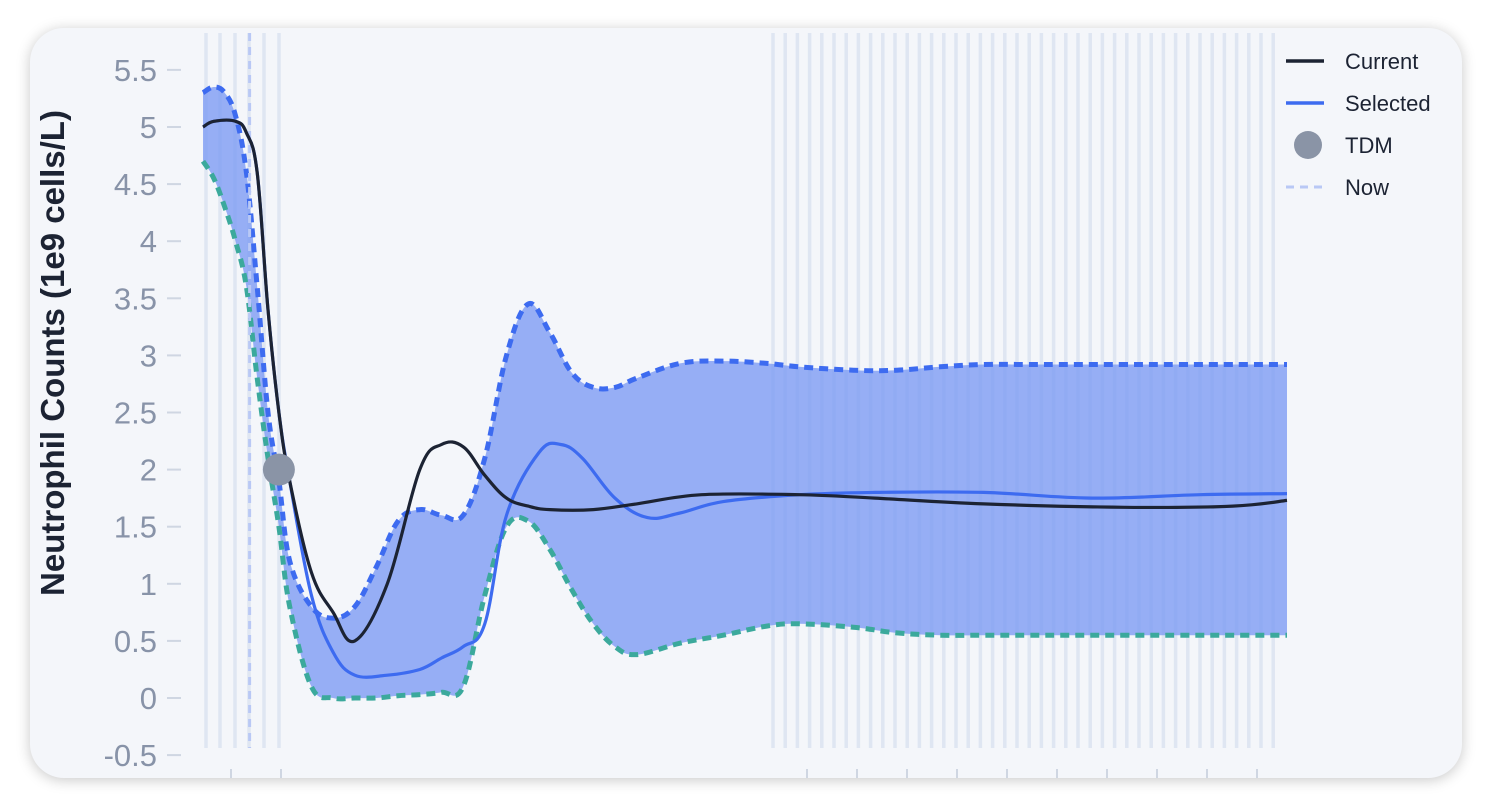  Describe the element at coordinates (1343, 145) in the screenshot. I see `legend-item-tdm: TDM` at that location.